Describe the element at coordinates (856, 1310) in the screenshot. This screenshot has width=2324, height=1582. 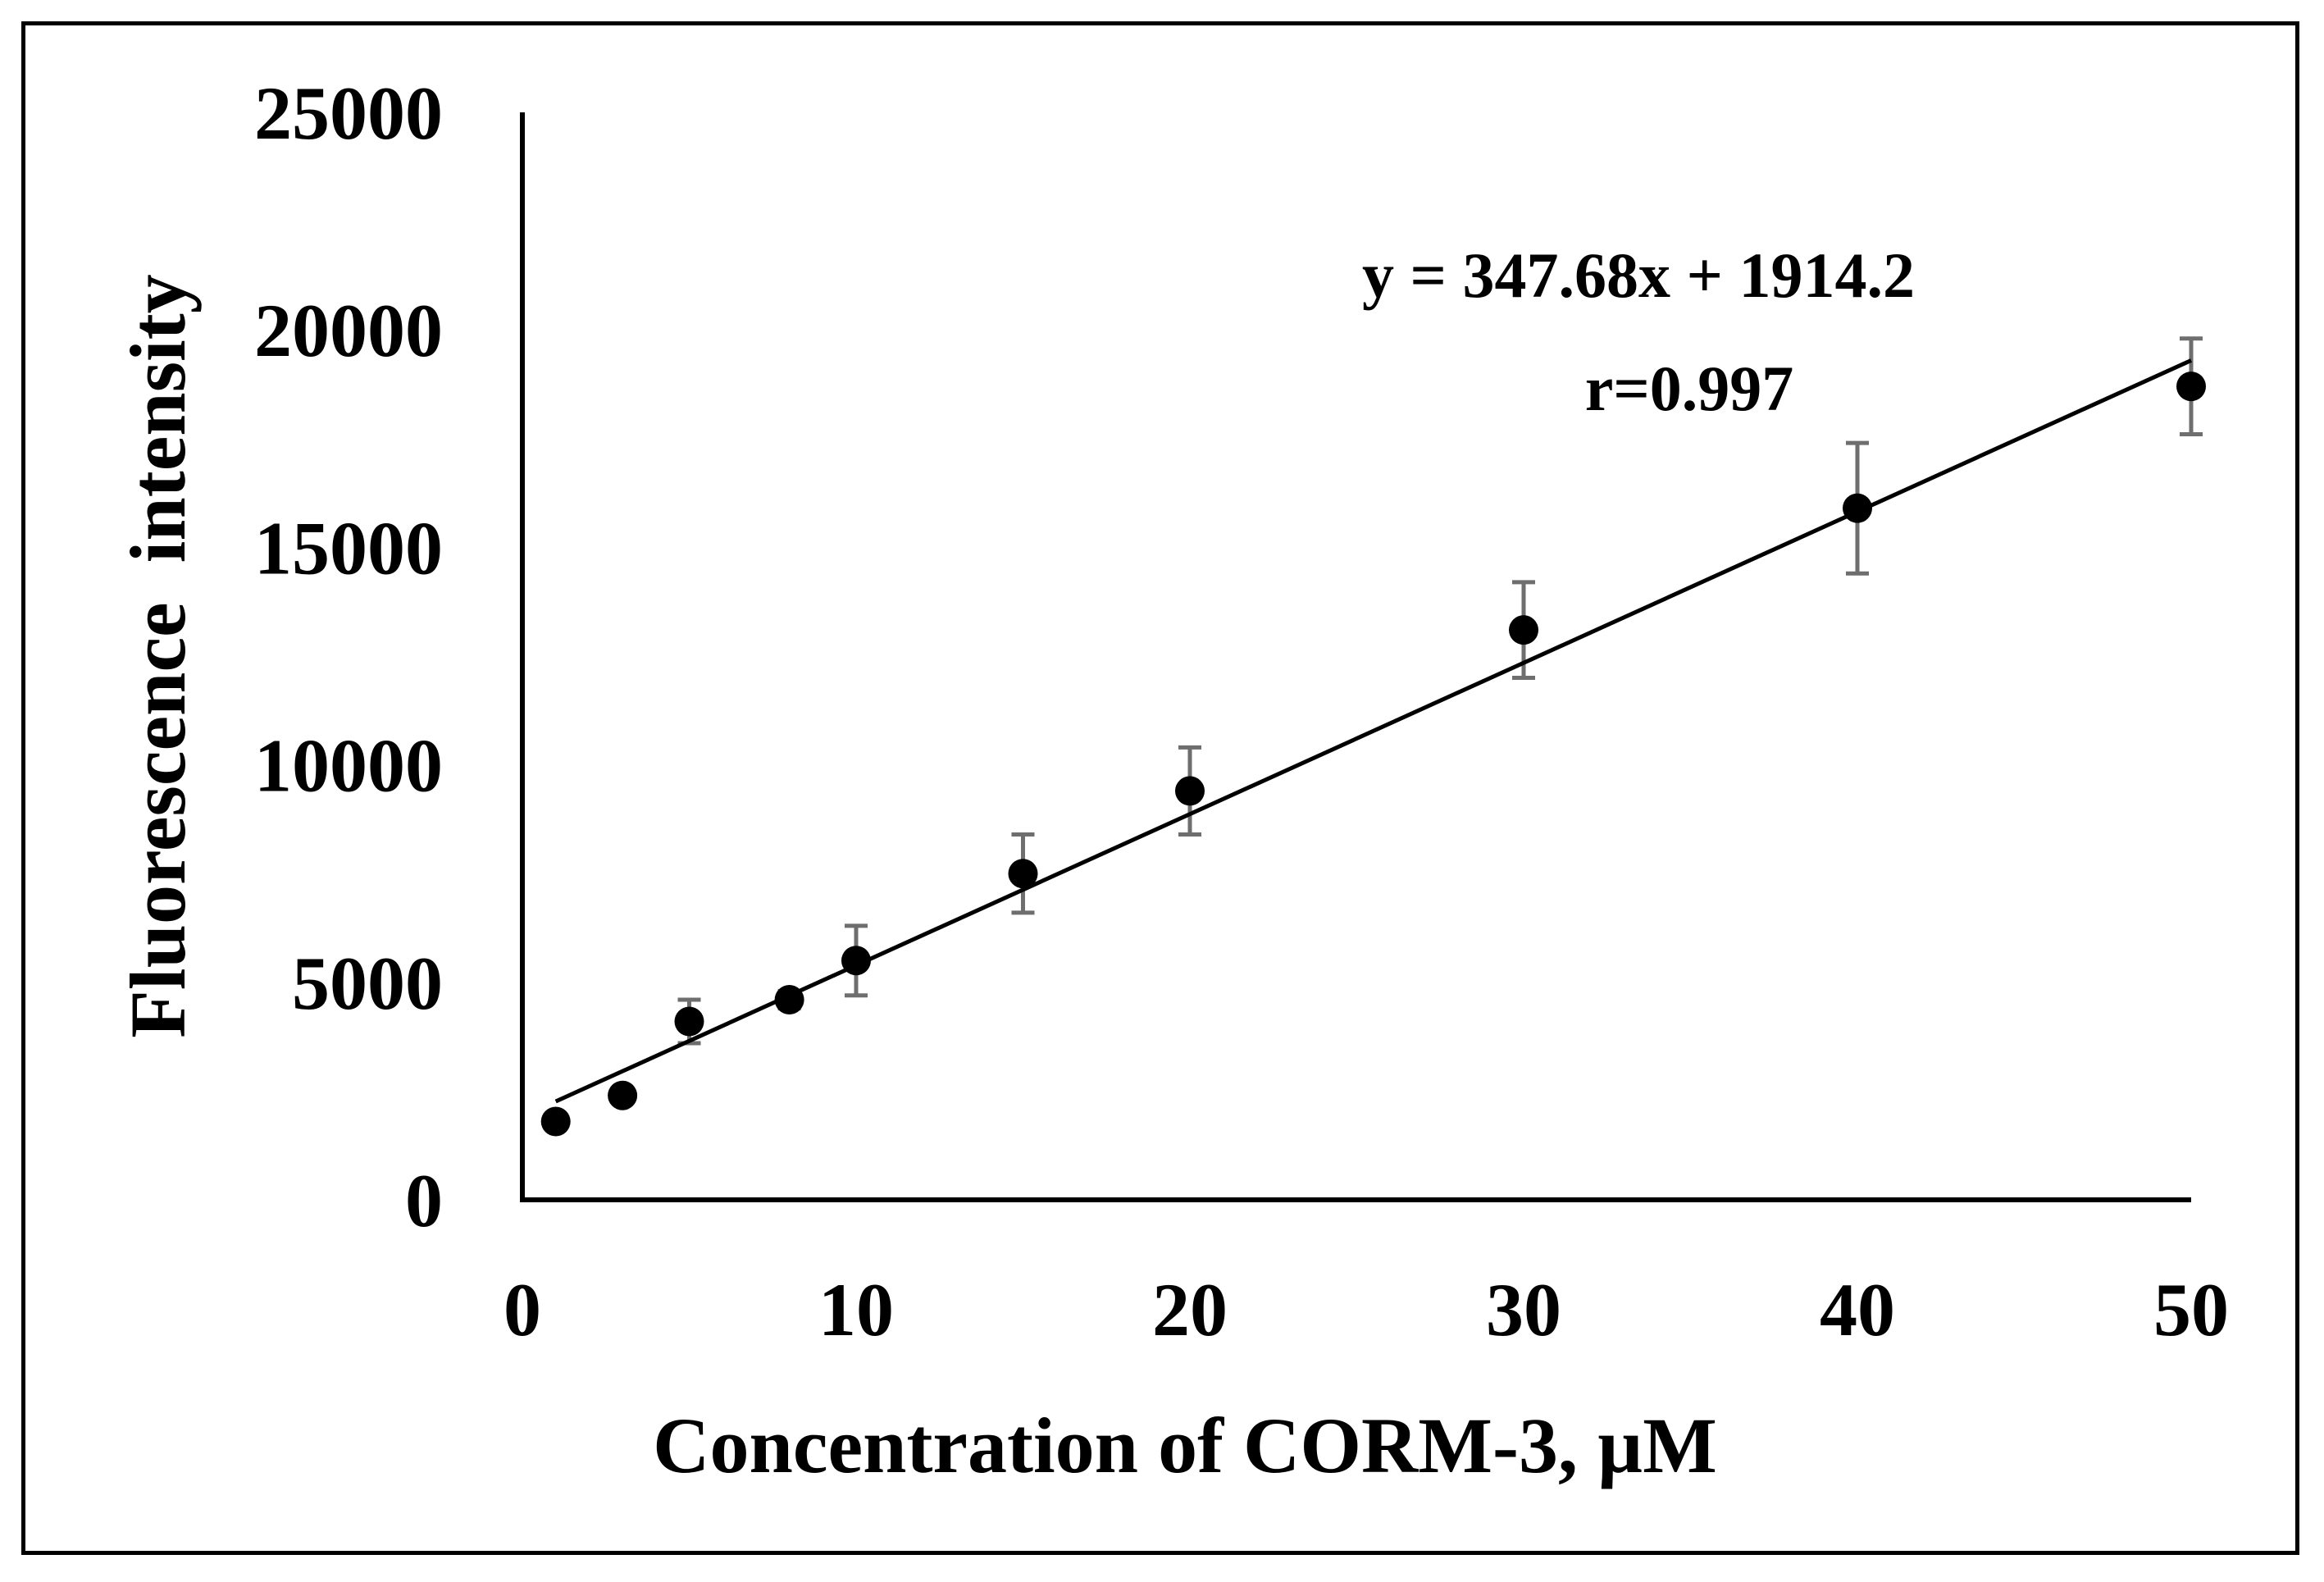
I see `x-tick-label: 10` at that location.